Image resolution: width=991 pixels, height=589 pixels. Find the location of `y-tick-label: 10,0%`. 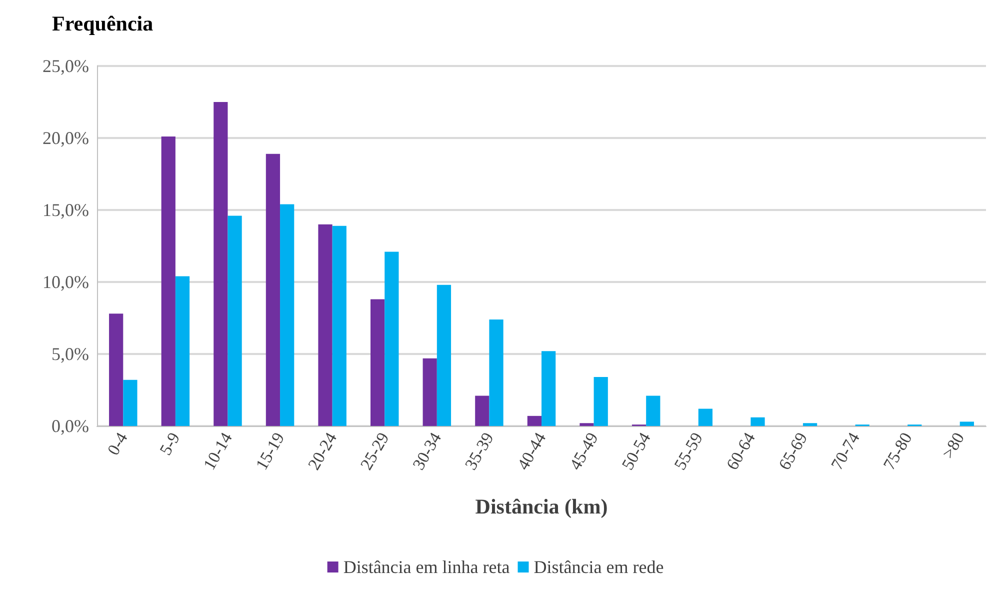

y-tick-label: 10,0% is located at coordinates (65, 282).